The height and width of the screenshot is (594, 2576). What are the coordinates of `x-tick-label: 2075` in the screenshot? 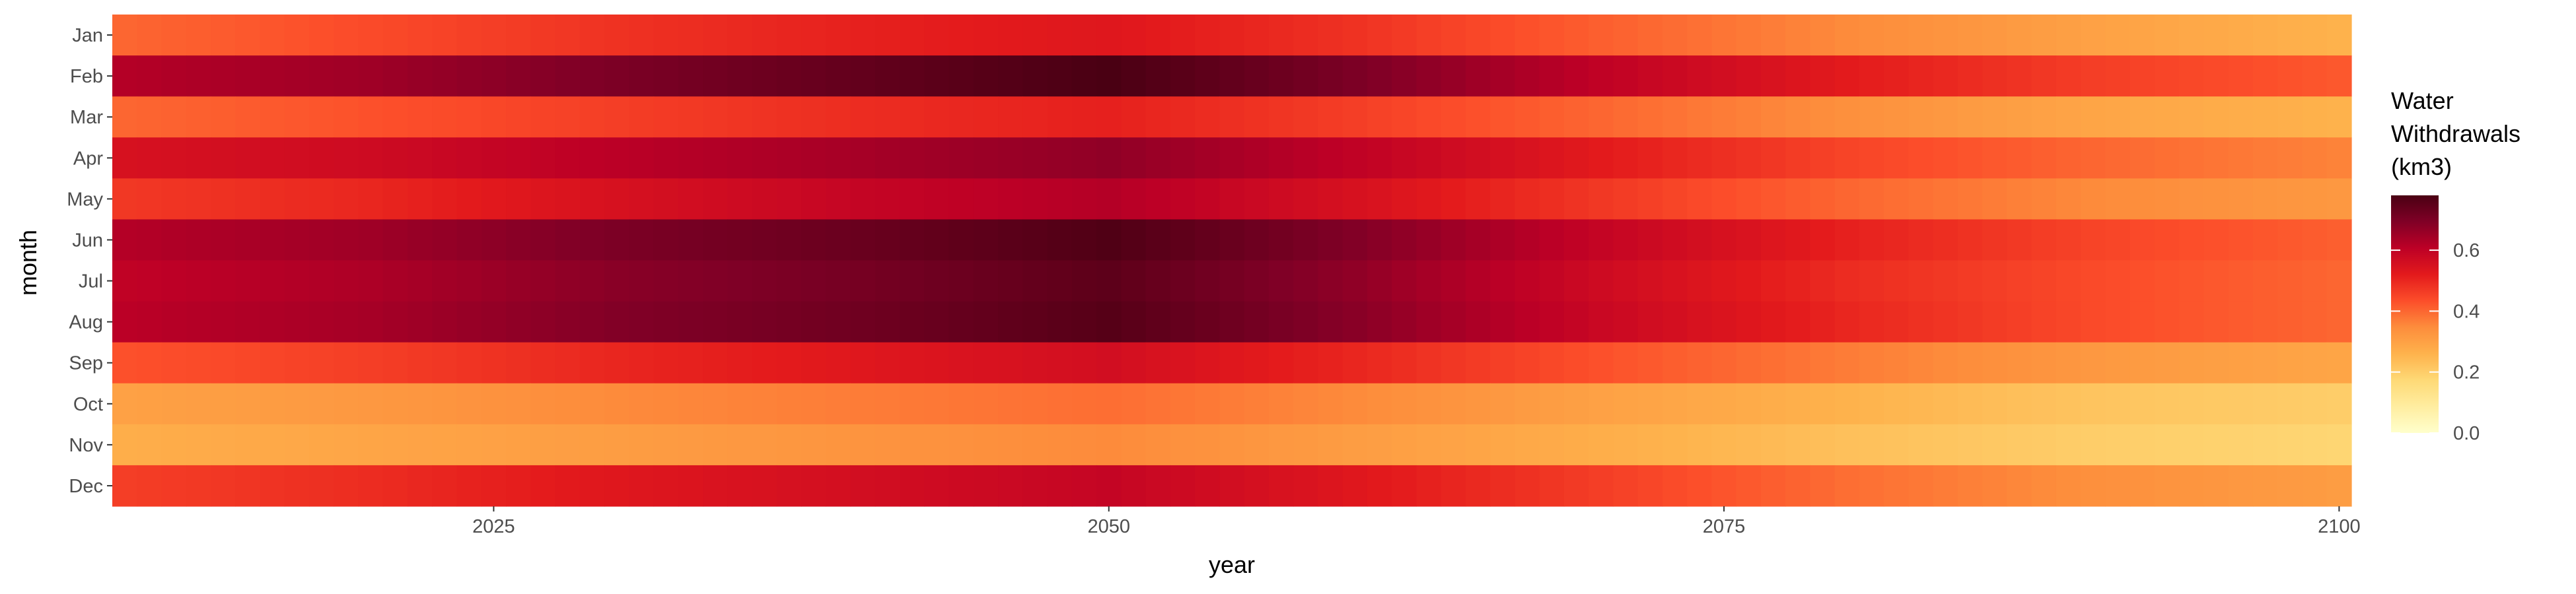 It's located at (1725, 526).